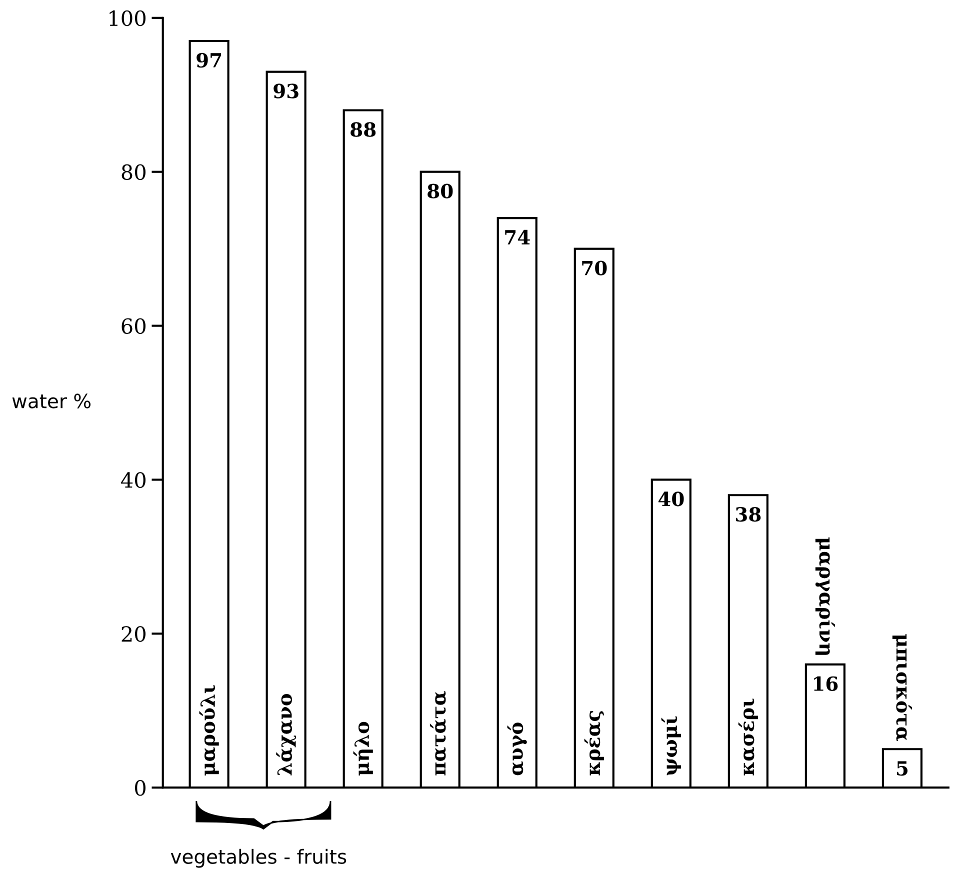  Describe the element at coordinates (440, 191) in the screenshot. I see `data-label: 80` at that location.